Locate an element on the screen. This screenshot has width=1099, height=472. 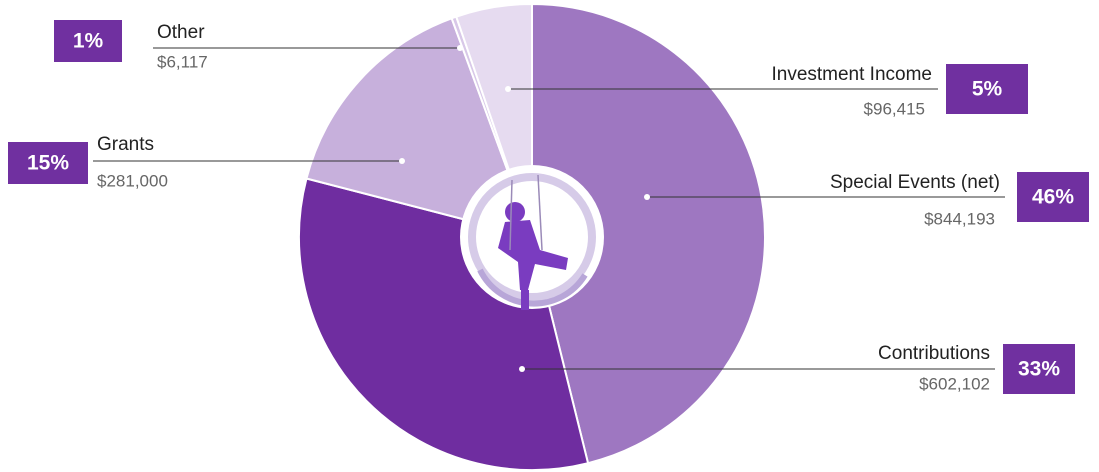
center-figure is located at coordinates (533, 242).